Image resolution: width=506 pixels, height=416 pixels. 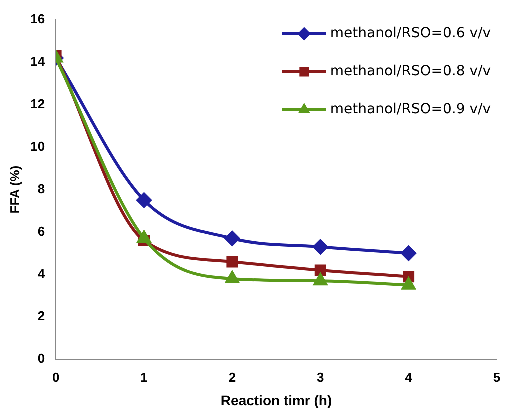 What do you see at coordinates (42, 231) in the screenshot?
I see `y-tick-label: 6` at bounding box center [42, 231].